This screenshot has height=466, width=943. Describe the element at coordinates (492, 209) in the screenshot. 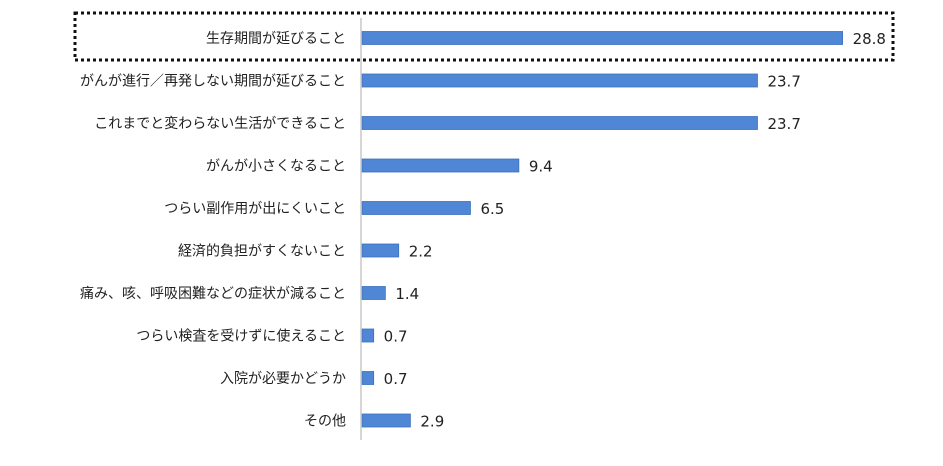

I see `value-label: 6.5` at that location.